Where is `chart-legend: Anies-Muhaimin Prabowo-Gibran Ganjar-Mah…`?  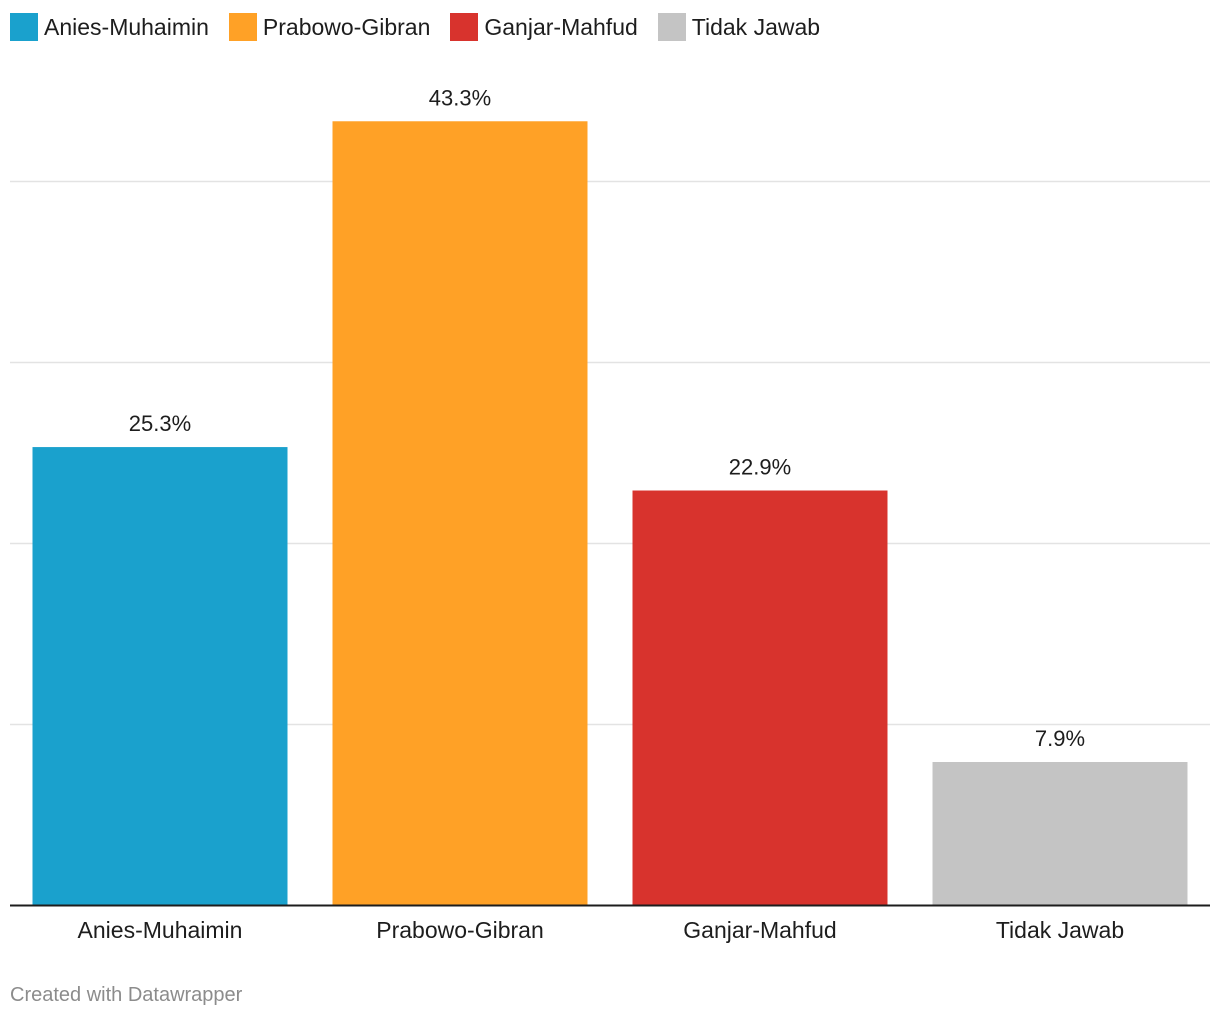
chart-legend: Anies-Muhaimin Prabowo-Gibran Ganjar-Mah… is located at coordinates (415, 27).